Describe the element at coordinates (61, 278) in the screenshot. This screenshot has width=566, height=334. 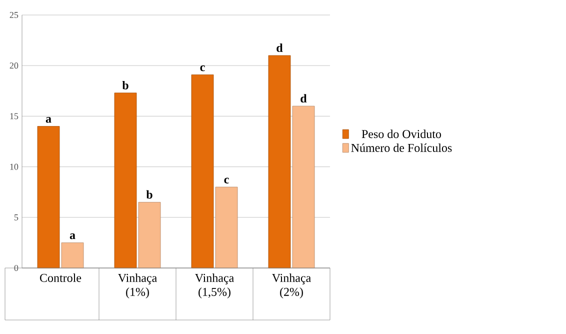
I see `x-tick-label: Controle` at that location.